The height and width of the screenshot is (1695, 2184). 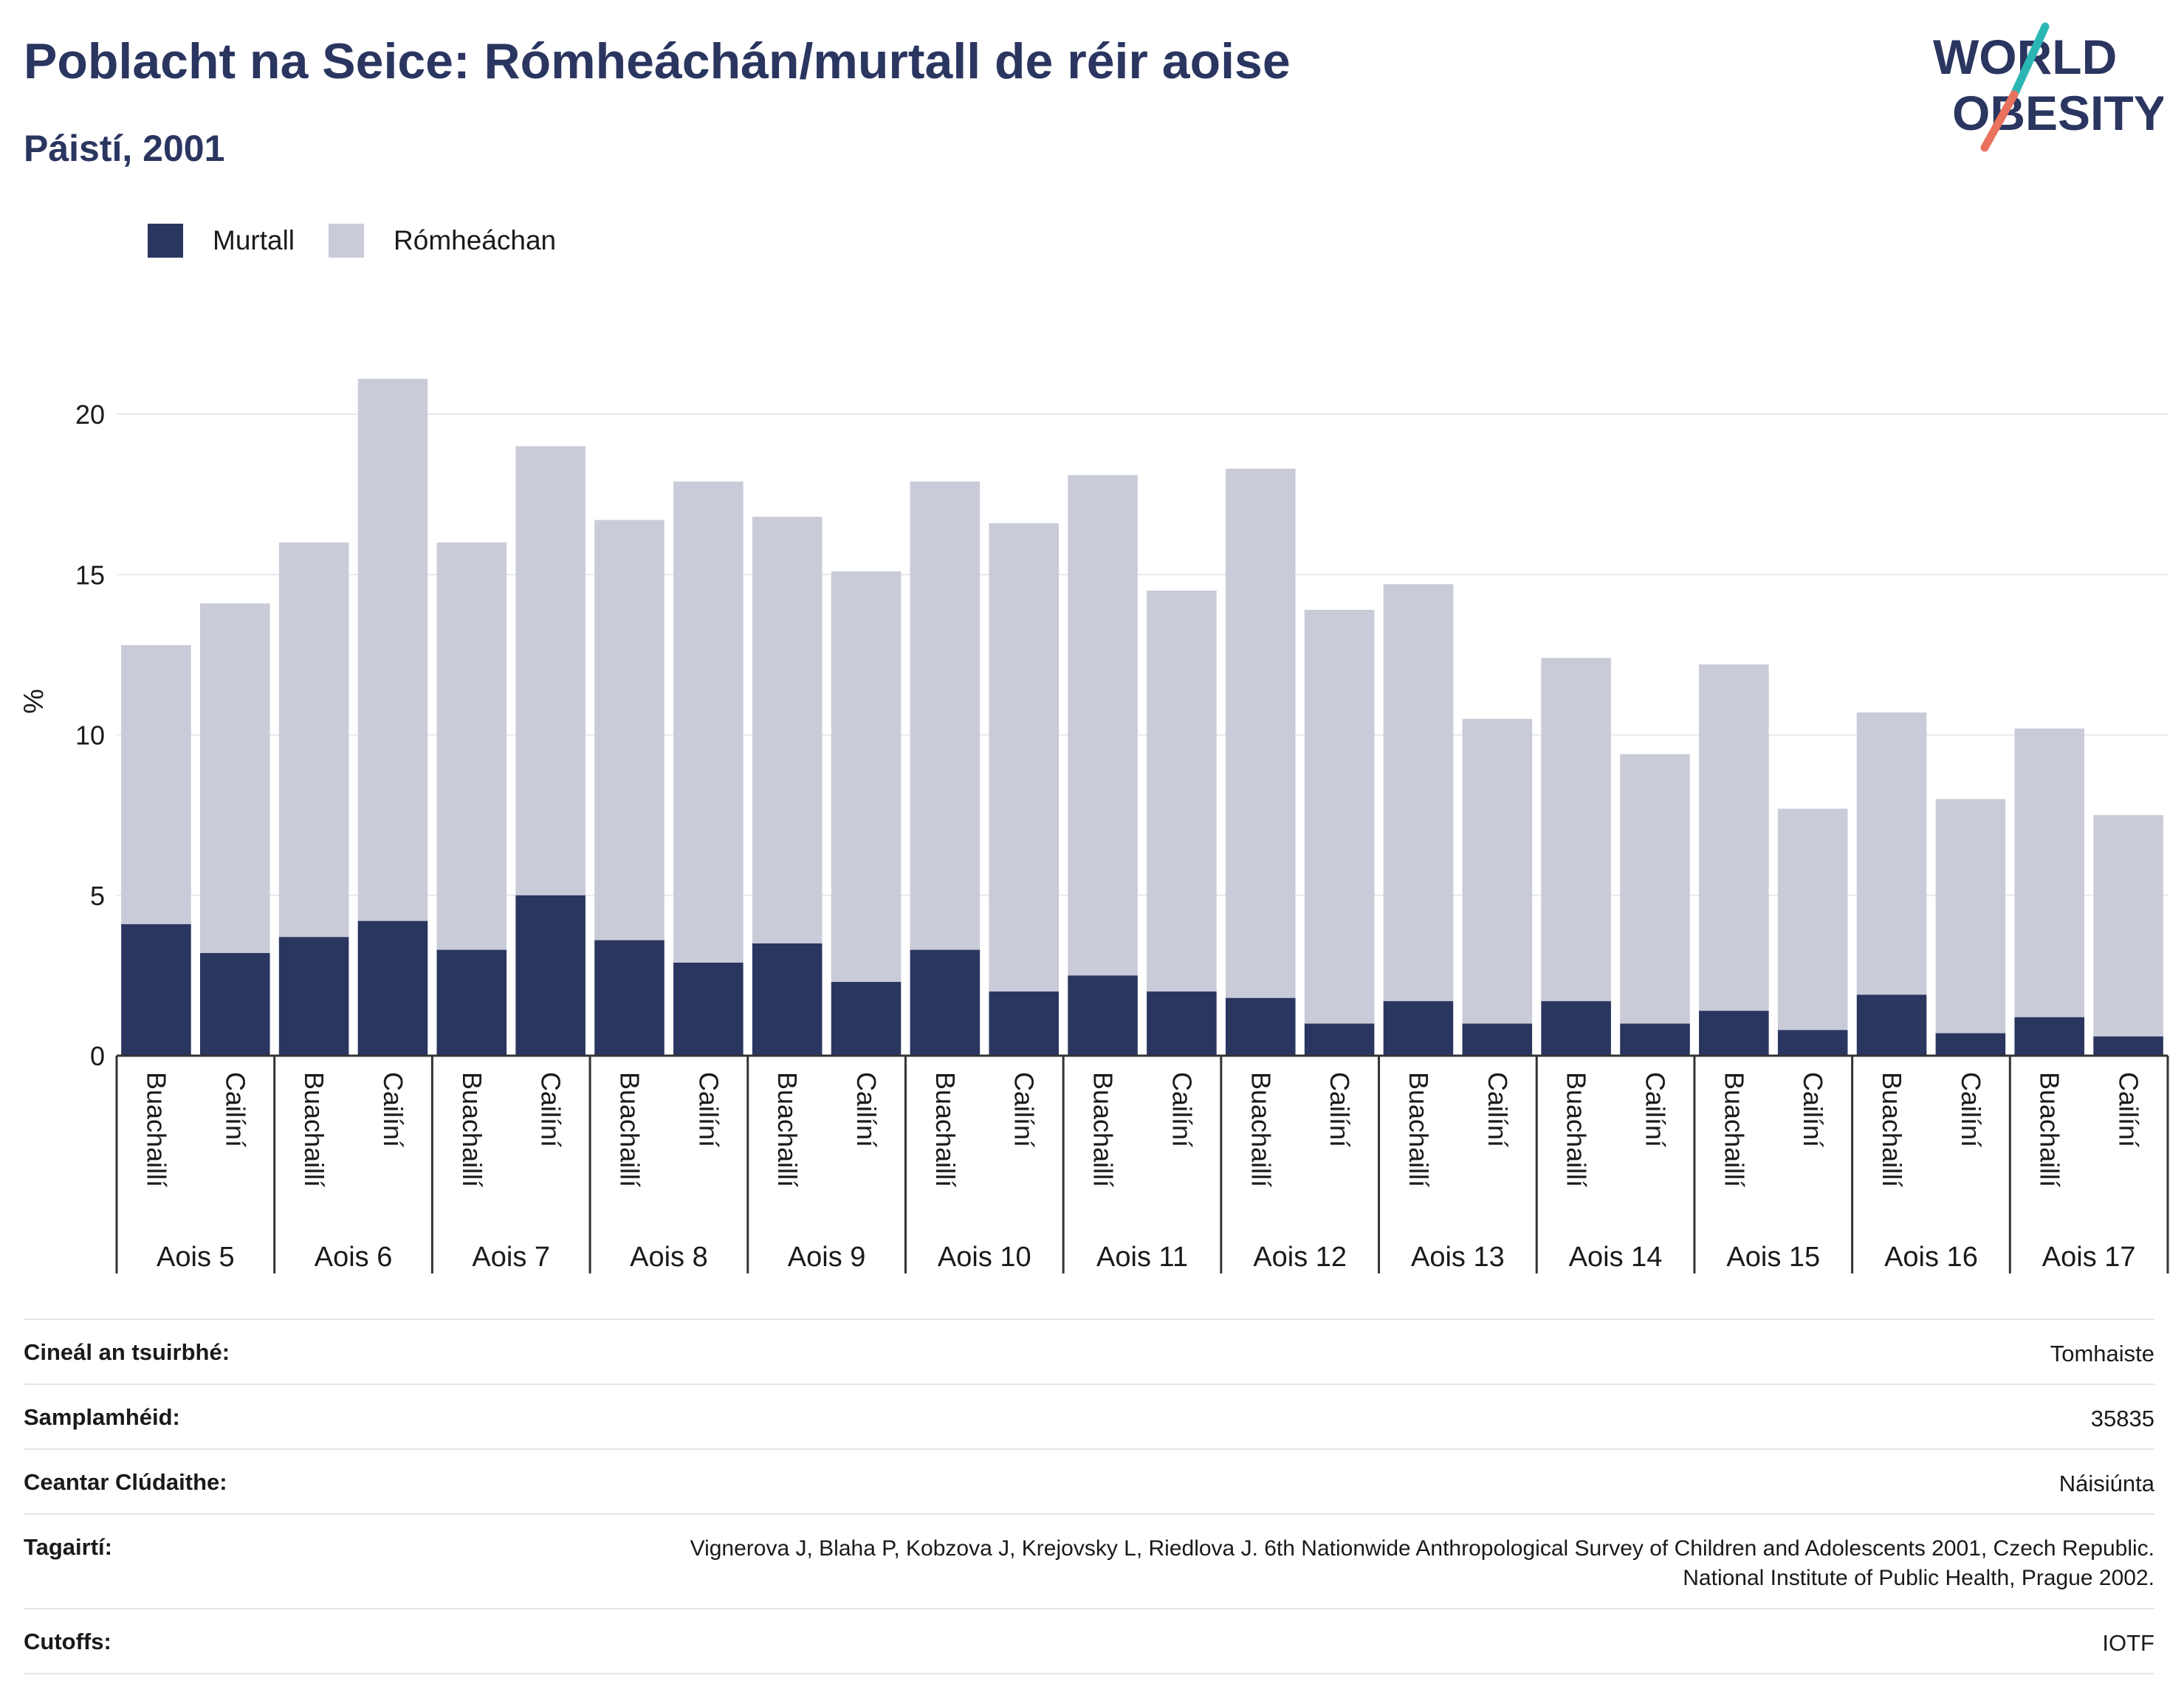 I want to click on meta-row-cutoffs: Cutoffs: IOTF, so click(x=1089, y=1641).